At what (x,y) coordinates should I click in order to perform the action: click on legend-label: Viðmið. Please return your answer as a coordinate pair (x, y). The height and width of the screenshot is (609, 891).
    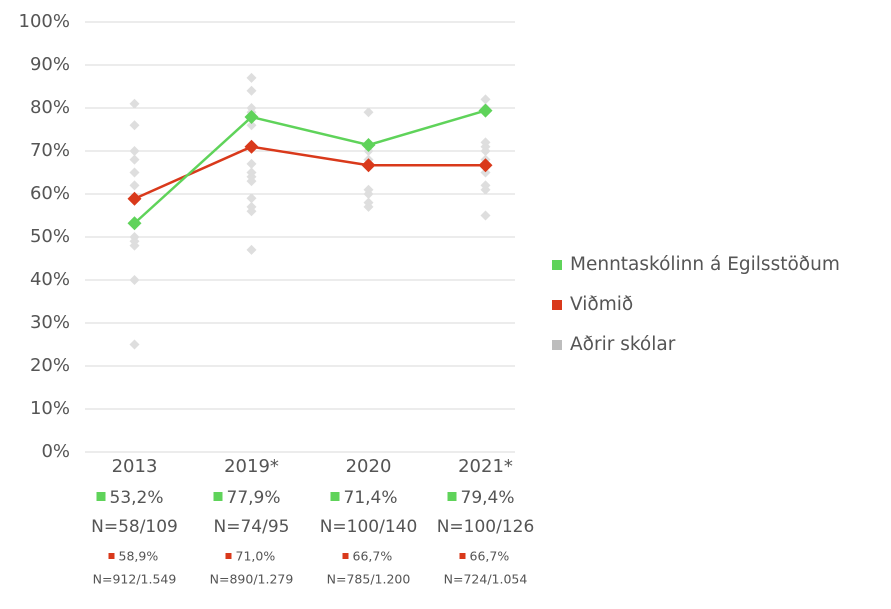
    Looking at the image, I should click on (601, 304).